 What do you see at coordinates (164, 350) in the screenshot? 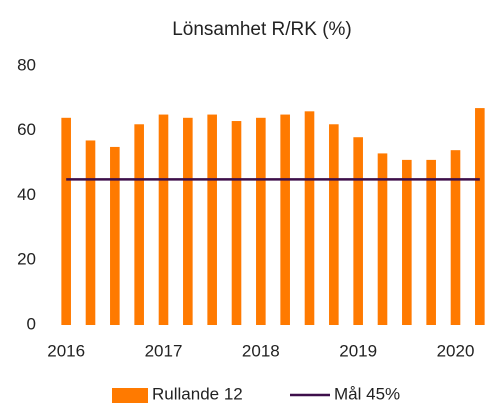
I see `x-tick-label: 2017` at bounding box center [164, 350].